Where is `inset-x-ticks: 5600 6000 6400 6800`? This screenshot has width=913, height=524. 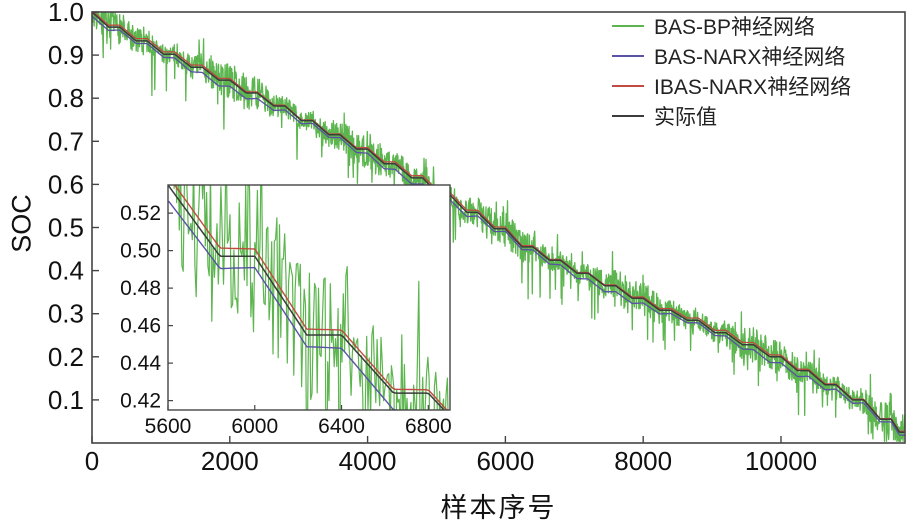 inset-x-ticks: 5600 6000 6400 6800 is located at coordinates (298, 421).